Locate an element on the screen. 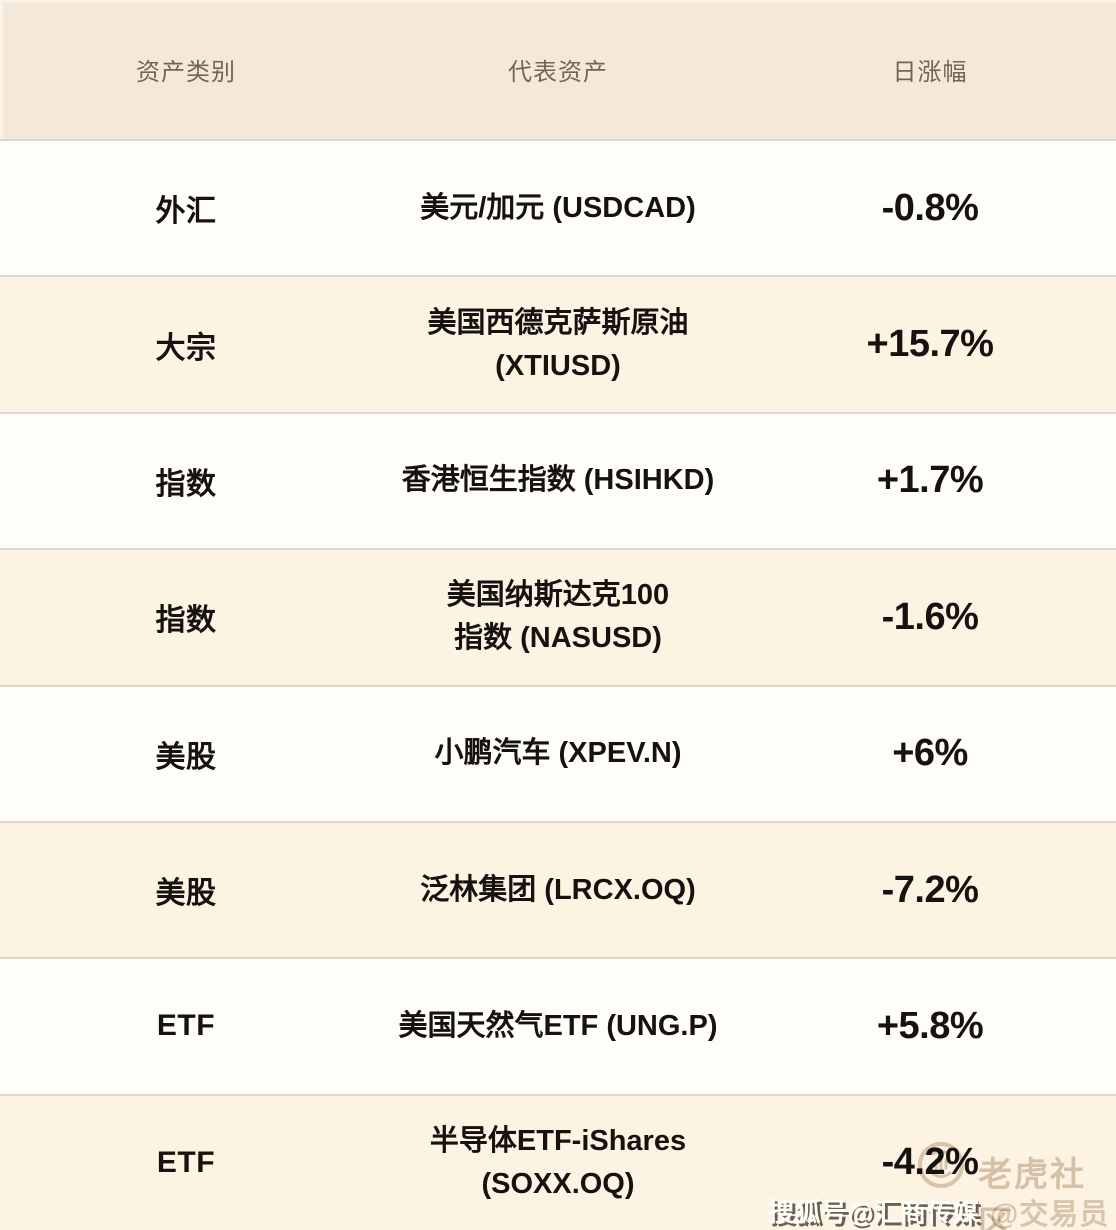 The image size is (1116, 1230). cell-asset: 美国天然气ETF (UNG.P) is located at coordinates (558, 1025).